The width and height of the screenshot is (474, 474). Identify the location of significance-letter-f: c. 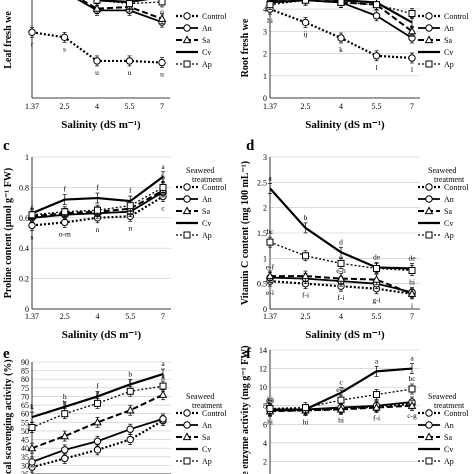
(341, 382).